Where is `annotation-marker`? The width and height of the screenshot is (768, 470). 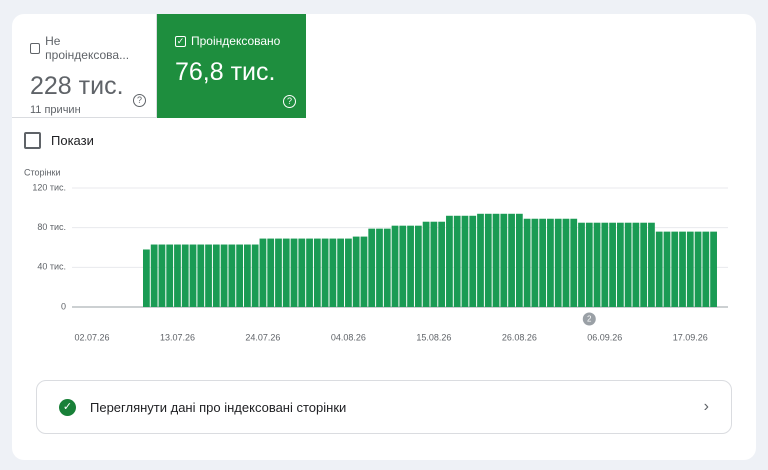
annotation-marker is located at coordinates (589, 319).